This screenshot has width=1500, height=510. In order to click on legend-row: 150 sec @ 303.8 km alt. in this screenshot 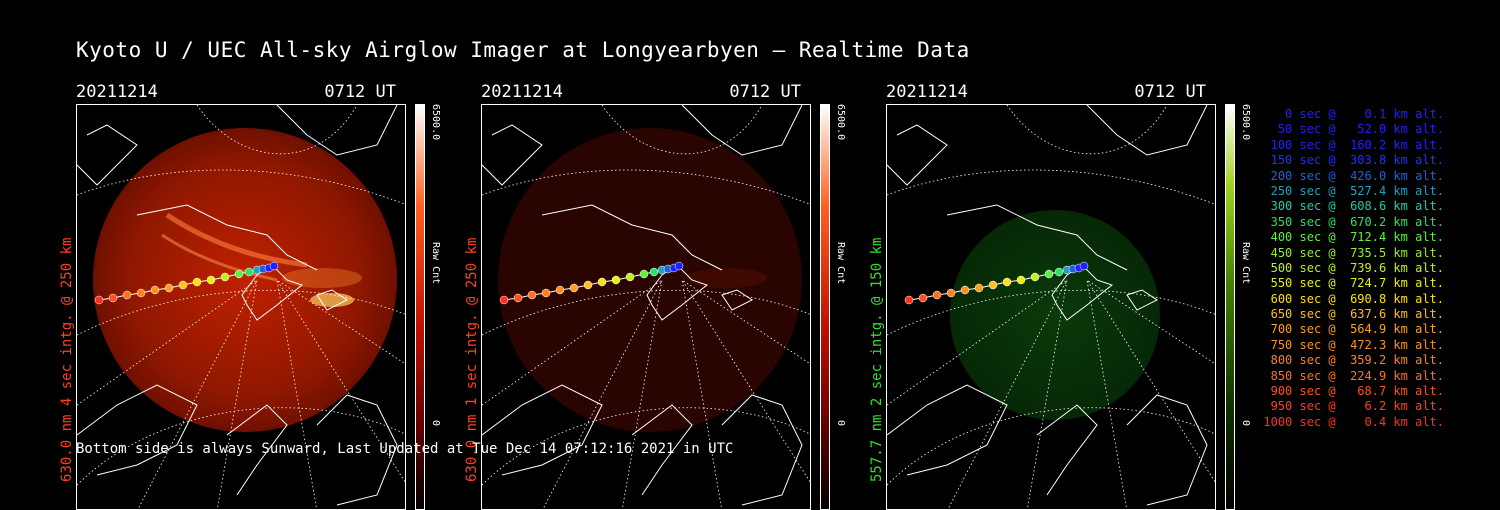, I will do `click(1357, 160)`.